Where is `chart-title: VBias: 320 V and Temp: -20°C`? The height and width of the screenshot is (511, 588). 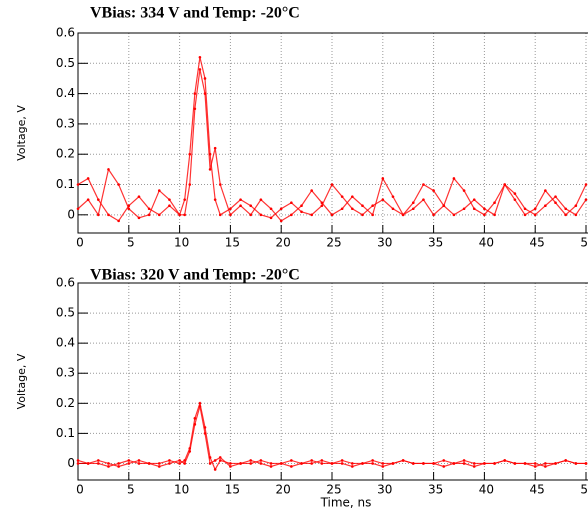 chart-title: VBias: 320 V and Temp: -20°C is located at coordinates (195, 275).